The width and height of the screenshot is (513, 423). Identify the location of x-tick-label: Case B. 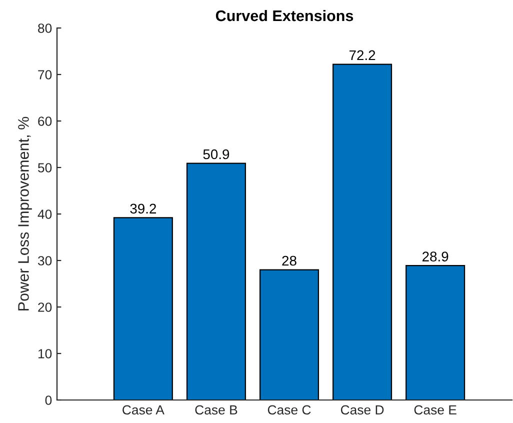
(216, 410).